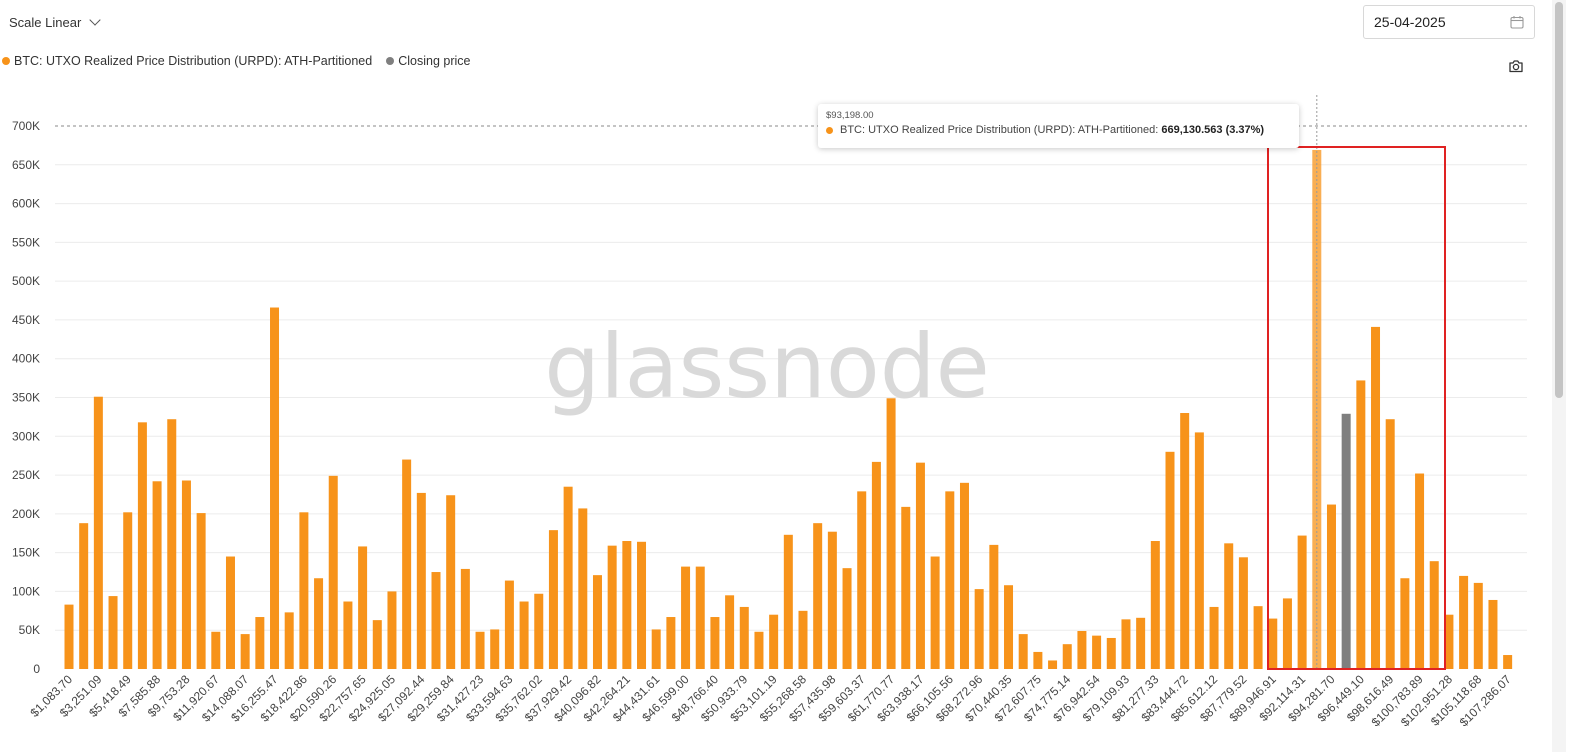 Image resolution: width=1590 pixels, height=752 pixels. I want to click on scale-select: Scale Linear, so click(55, 22).